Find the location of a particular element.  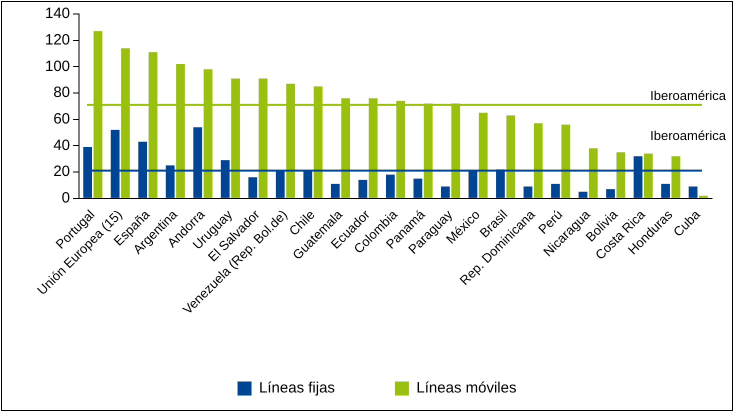

legend-label: Líneas móviles is located at coordinates (466, 388).